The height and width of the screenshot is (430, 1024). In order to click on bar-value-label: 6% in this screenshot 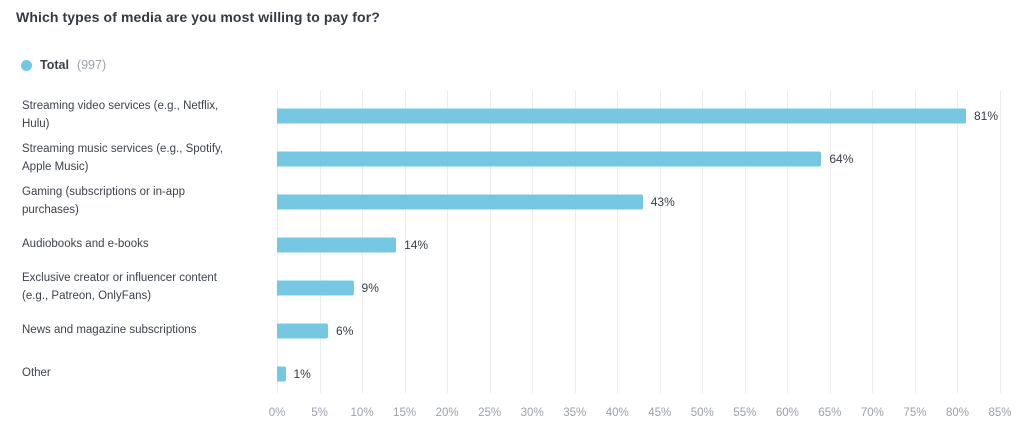, I will do `click(345, 330)`.